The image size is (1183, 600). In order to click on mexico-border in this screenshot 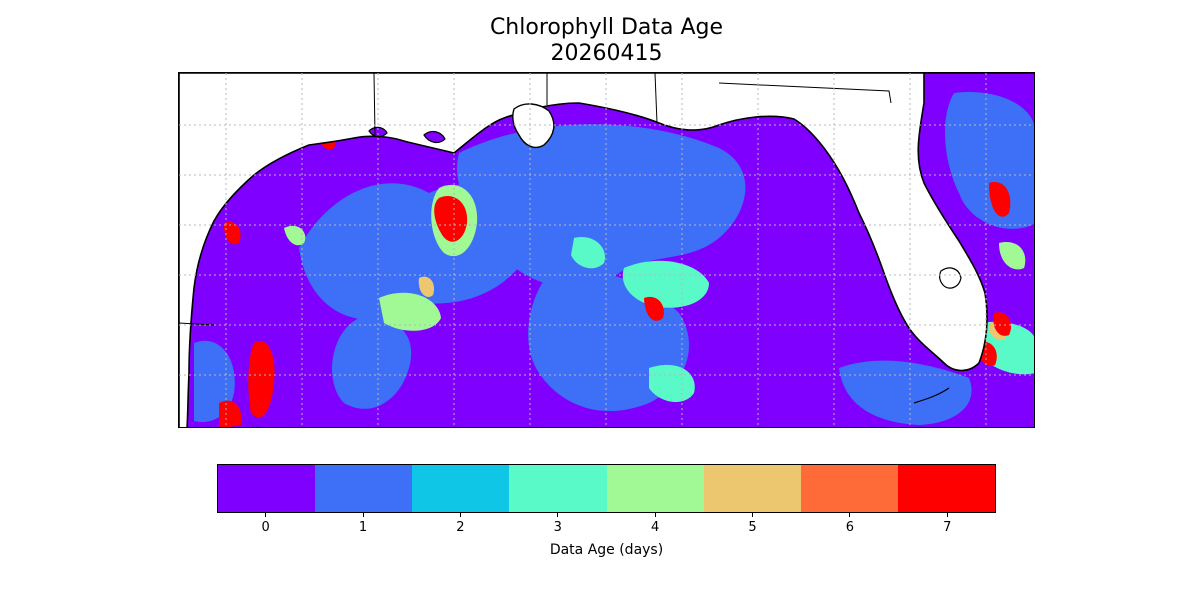, I will do `click(197, 324)`.